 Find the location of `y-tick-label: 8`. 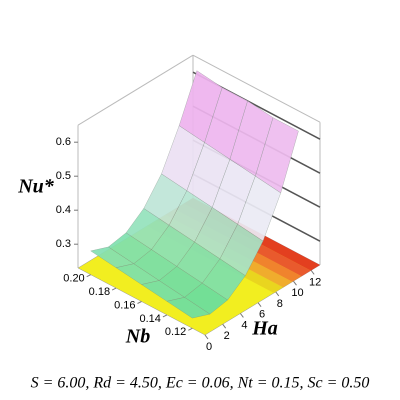

y-tick-label: 8 is located at coordinates (280, 304).